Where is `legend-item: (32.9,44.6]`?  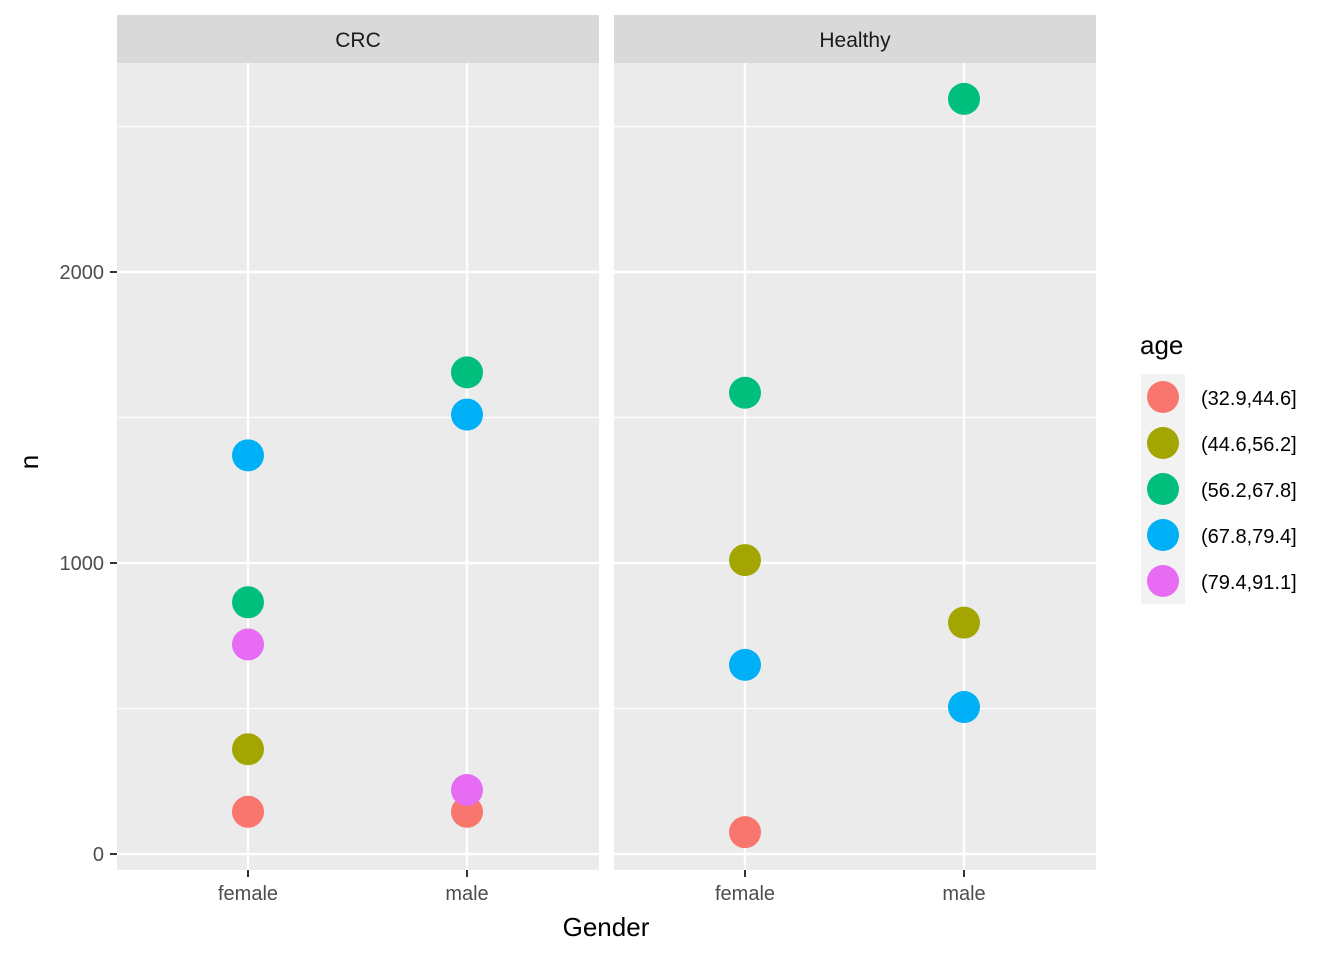 legend-item: (32.9,44.6] is located at coordinates (1219, 397).